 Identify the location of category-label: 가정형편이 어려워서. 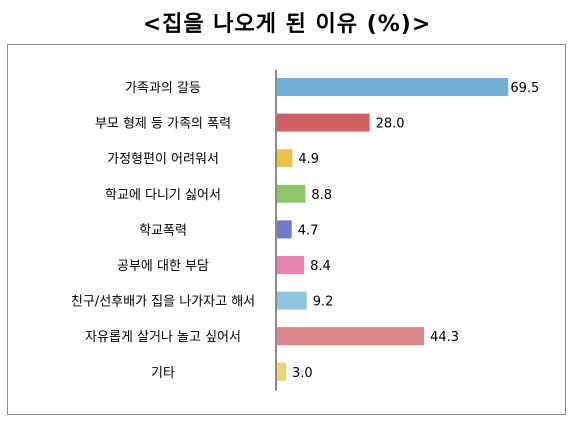
(163, 159).